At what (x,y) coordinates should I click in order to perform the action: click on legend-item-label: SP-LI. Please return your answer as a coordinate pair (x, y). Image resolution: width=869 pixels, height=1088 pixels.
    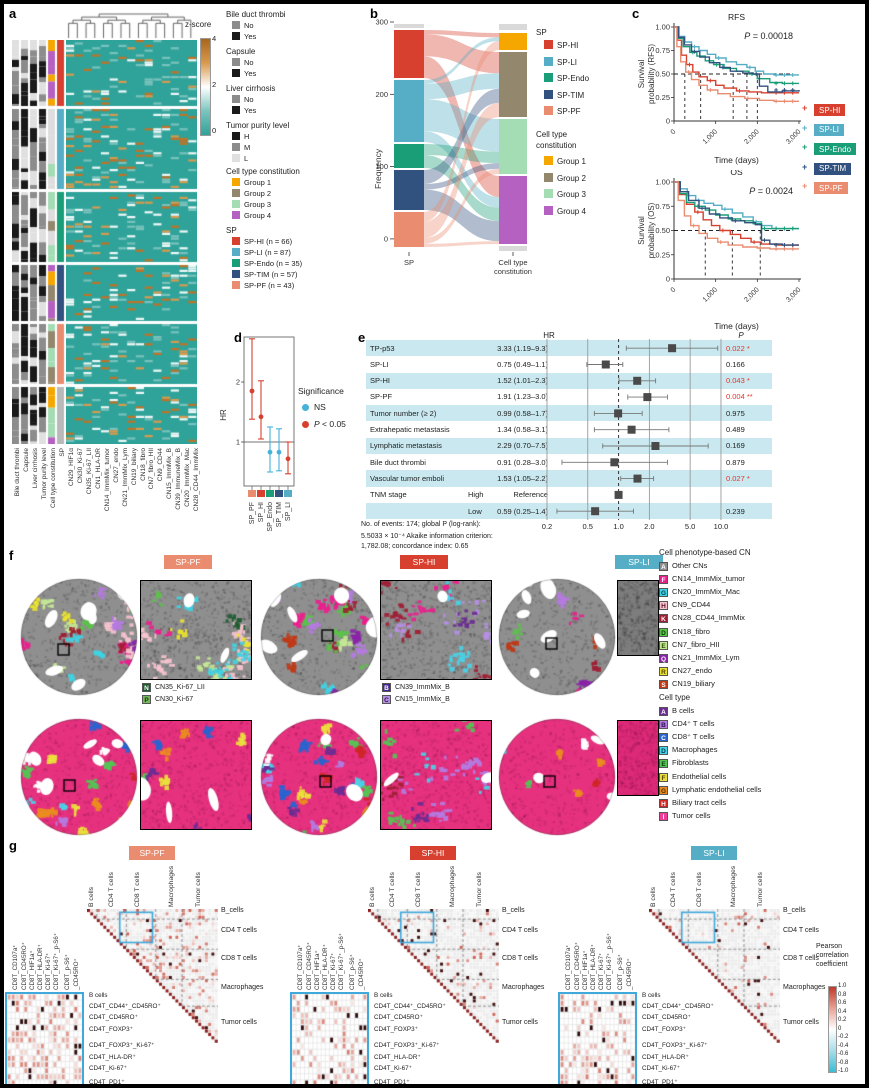
    Looking at the image, I should click on (567, 62).